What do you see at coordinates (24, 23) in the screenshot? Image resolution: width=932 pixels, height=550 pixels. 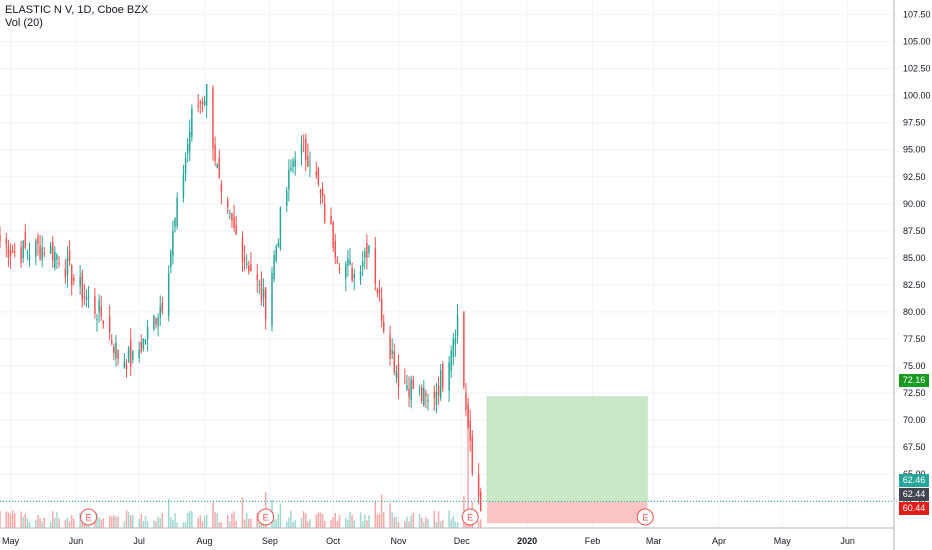 I see `volume-legend: Vol (20)` at bounding box center [24, 23].